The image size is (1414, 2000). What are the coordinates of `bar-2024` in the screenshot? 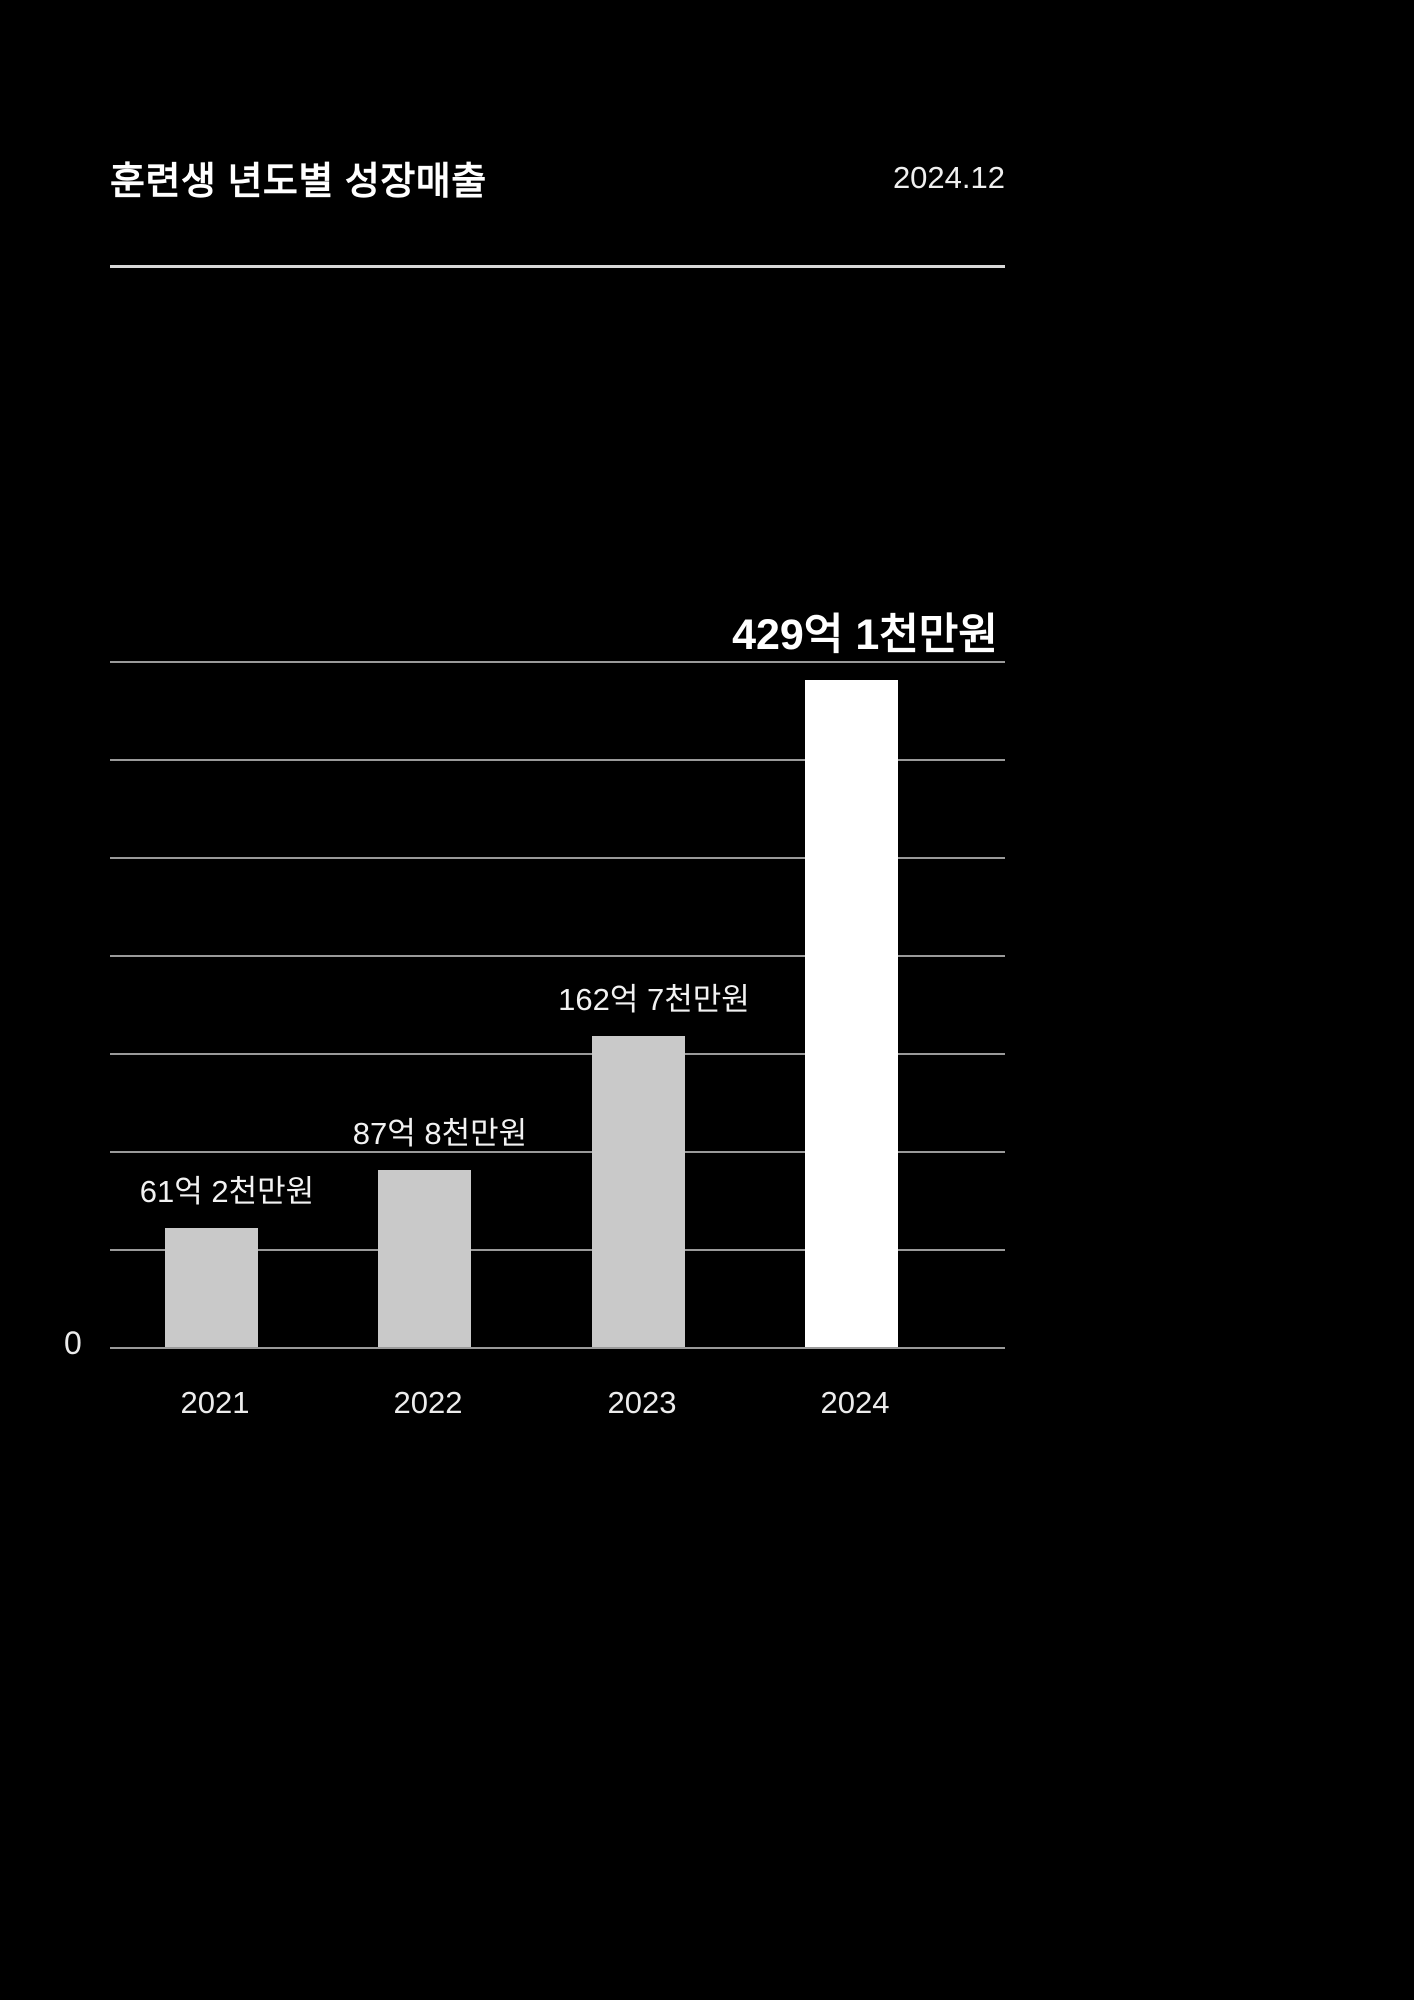 It's located at (851, 1013).